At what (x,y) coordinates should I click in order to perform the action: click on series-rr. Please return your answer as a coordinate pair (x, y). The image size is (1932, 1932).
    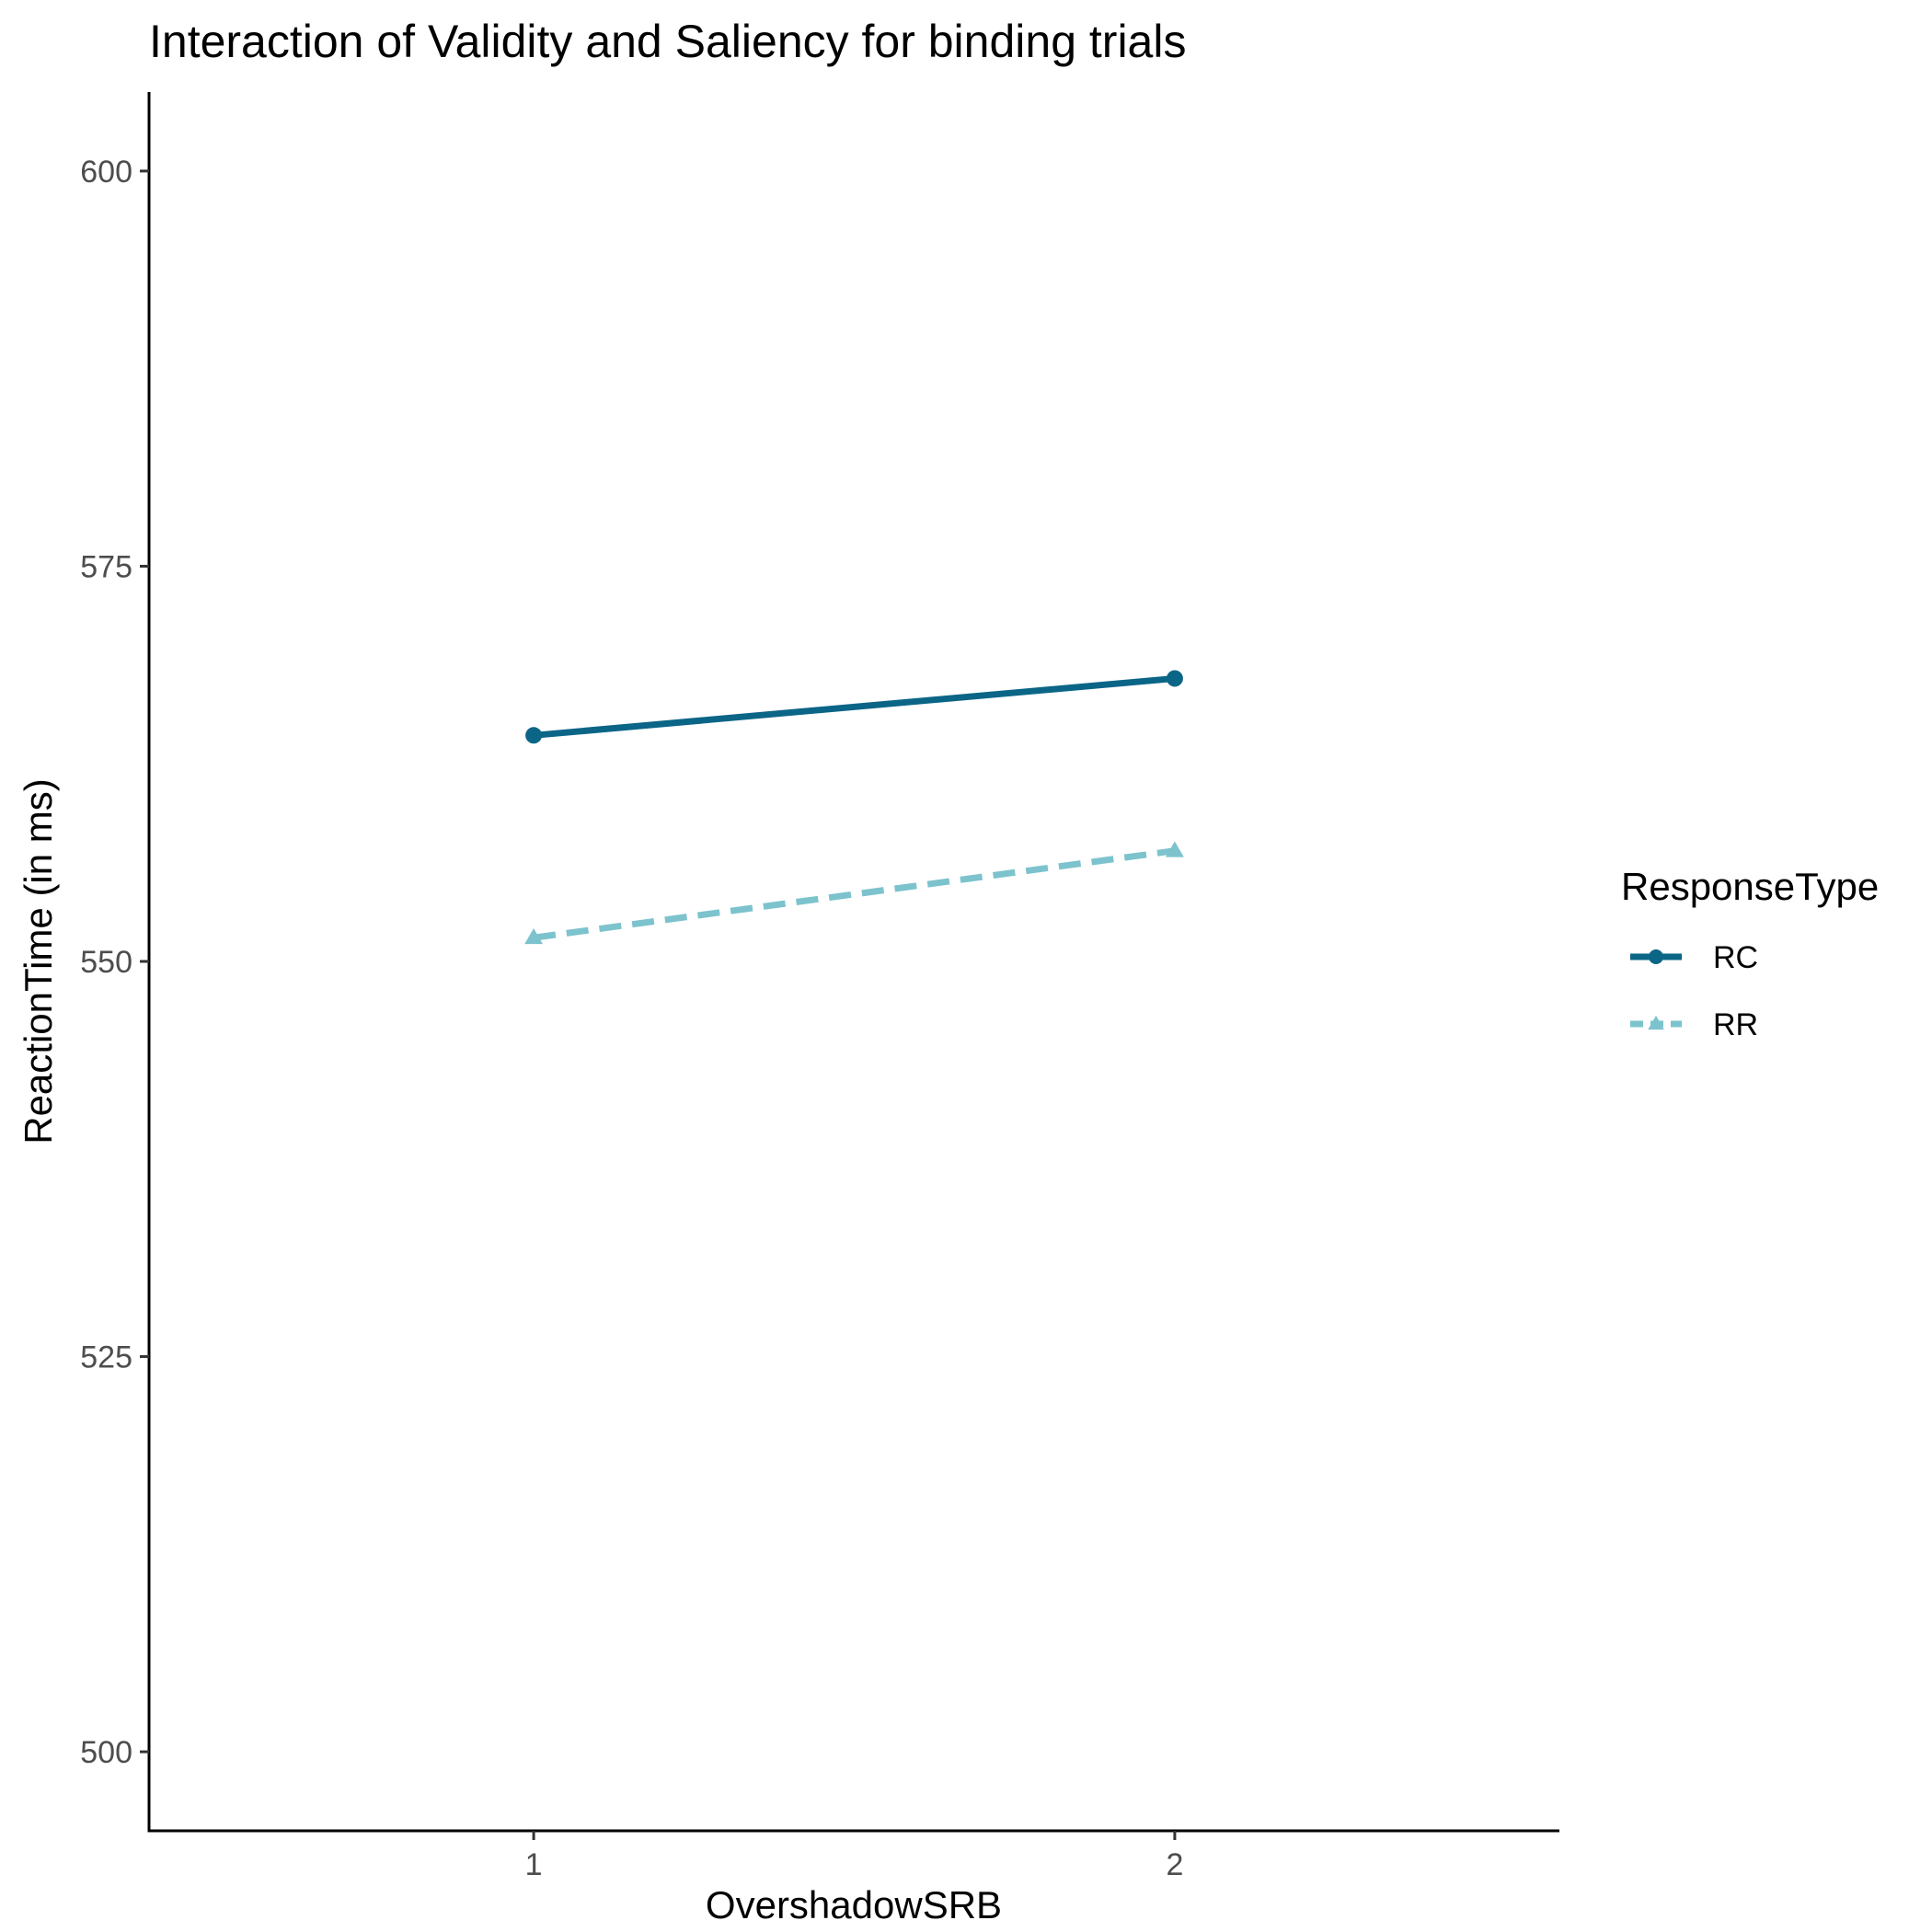
    Looking at the image, I should click on (854, 893).